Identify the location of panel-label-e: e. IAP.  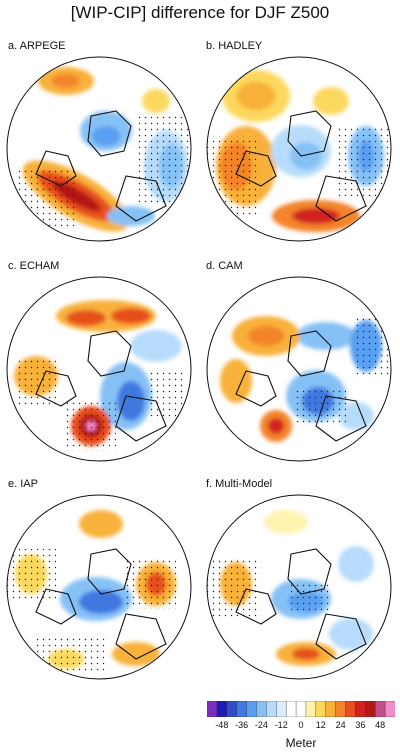
(23, 484).